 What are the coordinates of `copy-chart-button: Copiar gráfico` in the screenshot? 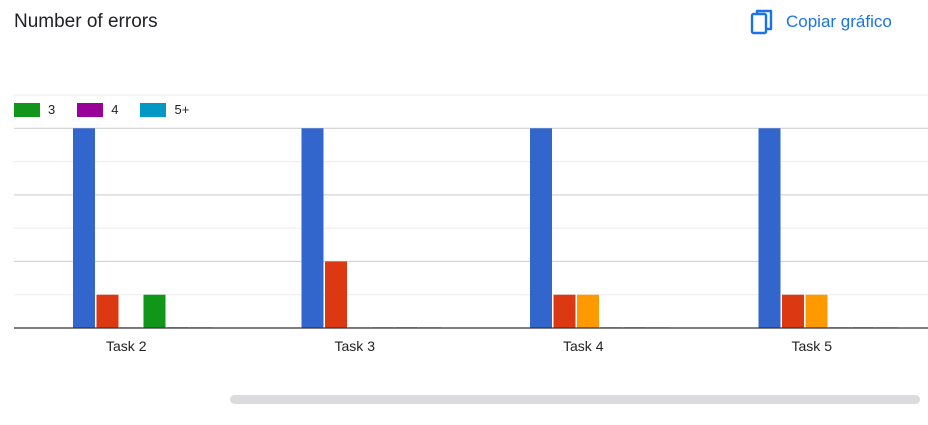 It's located at (821, 22).